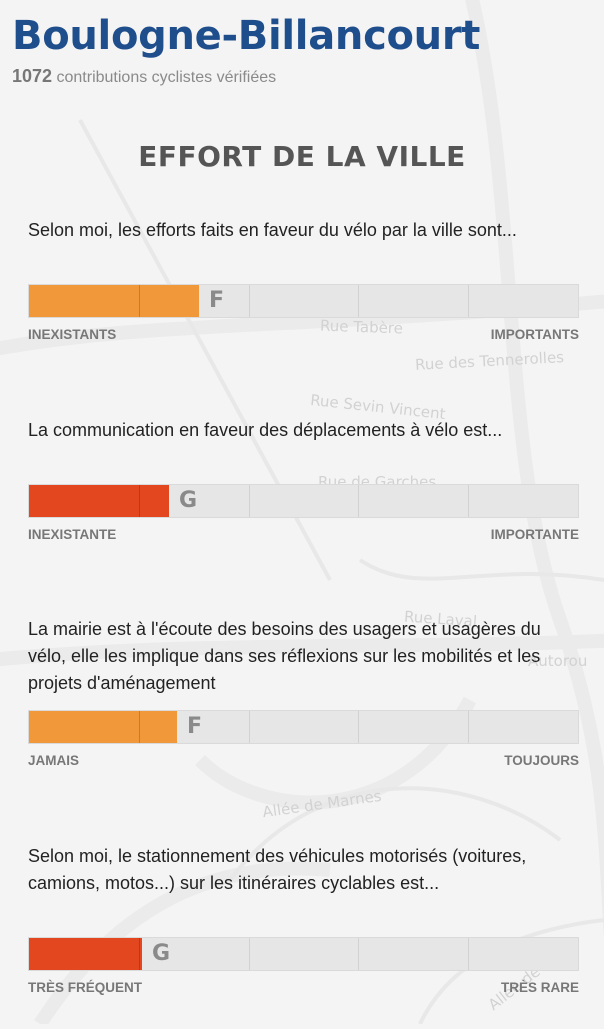  Describe the element at coordinates (303, 762) in the screenshot. I see `rating-scale: JAMAIS TOUJOURS` at that location.